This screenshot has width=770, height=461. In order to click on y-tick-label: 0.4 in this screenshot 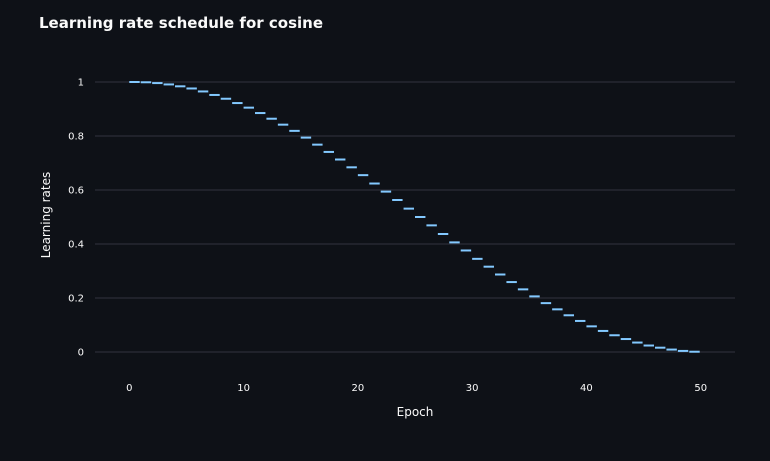, I will do `click(76, 245)`.